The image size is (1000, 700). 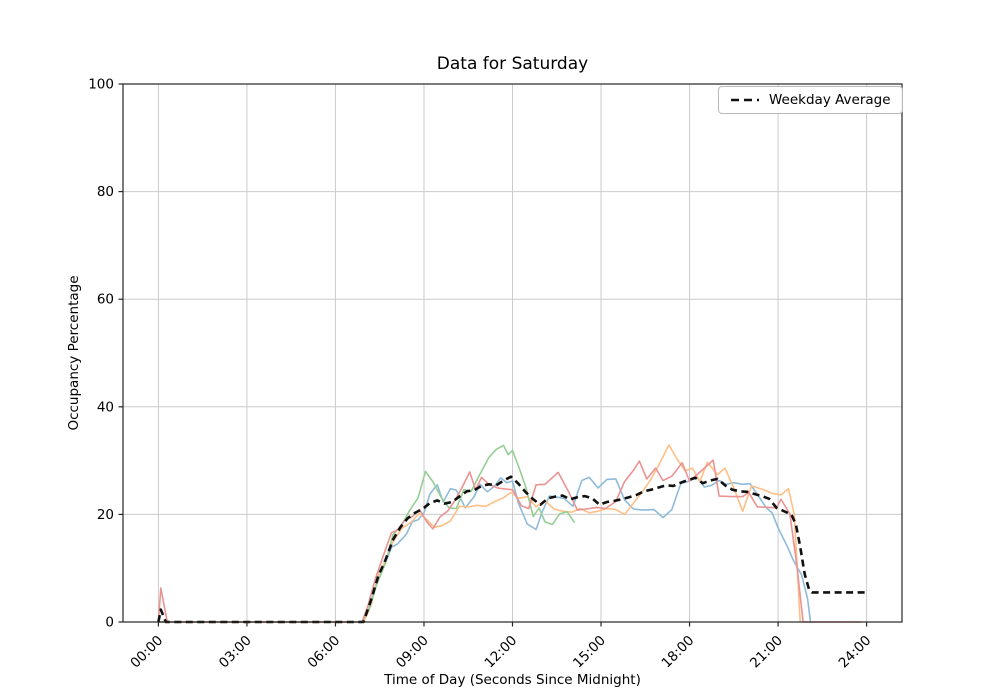 I want to click on y-tick-label: 80, so click(x=105, y=192).